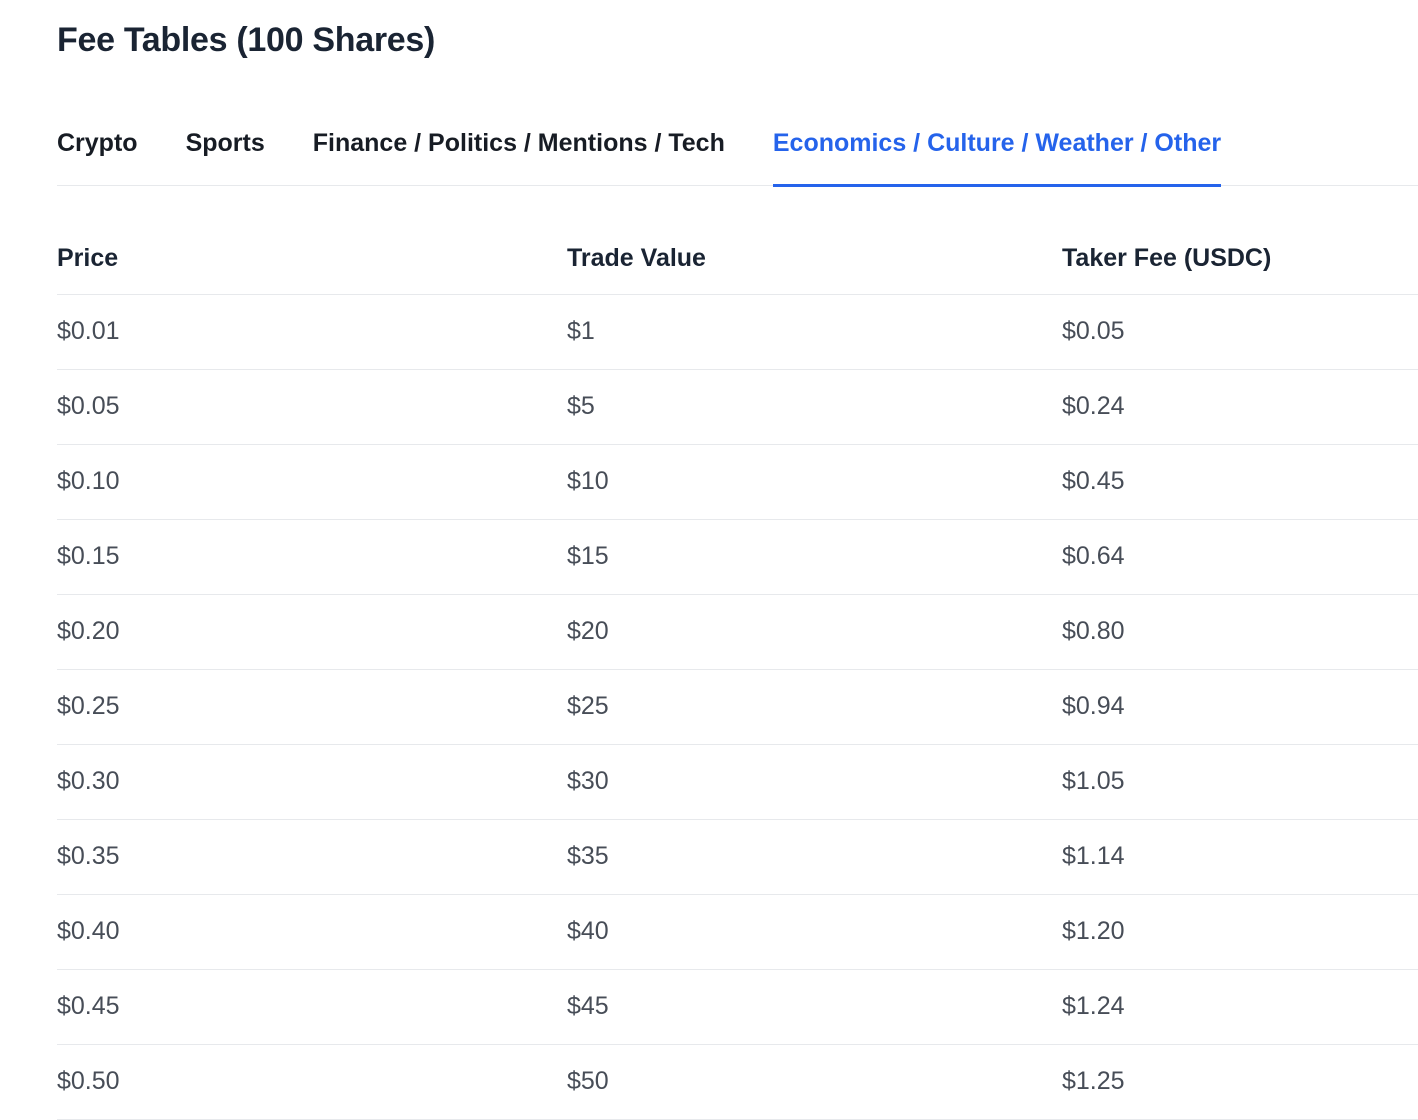 Image resolution: width=1418 pixels, height=1120 pixels. What do you see at coordinates (814, 557) in the screenshot?
I see `trade-value-cell: $15` at bounding box center [814, 557].